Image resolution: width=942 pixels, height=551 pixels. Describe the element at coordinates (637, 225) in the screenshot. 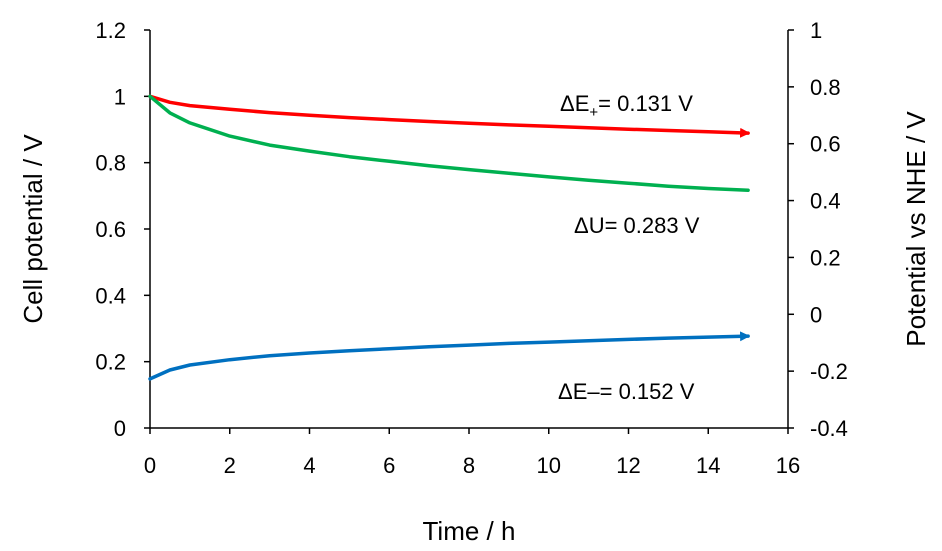

I see `annotation-delta-u: ΔU= 0.283 V` at that location.